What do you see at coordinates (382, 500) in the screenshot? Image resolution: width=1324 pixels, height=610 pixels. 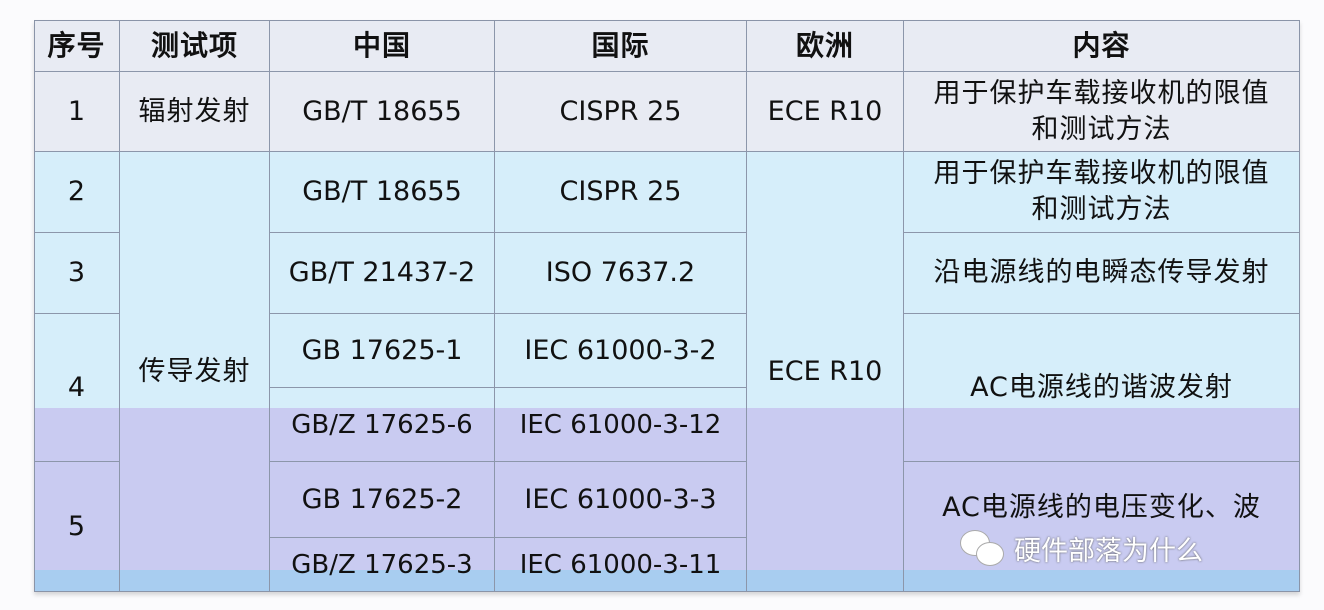 I see `row5-china-a: GB 17625-2` at bounding box center [382, 500].